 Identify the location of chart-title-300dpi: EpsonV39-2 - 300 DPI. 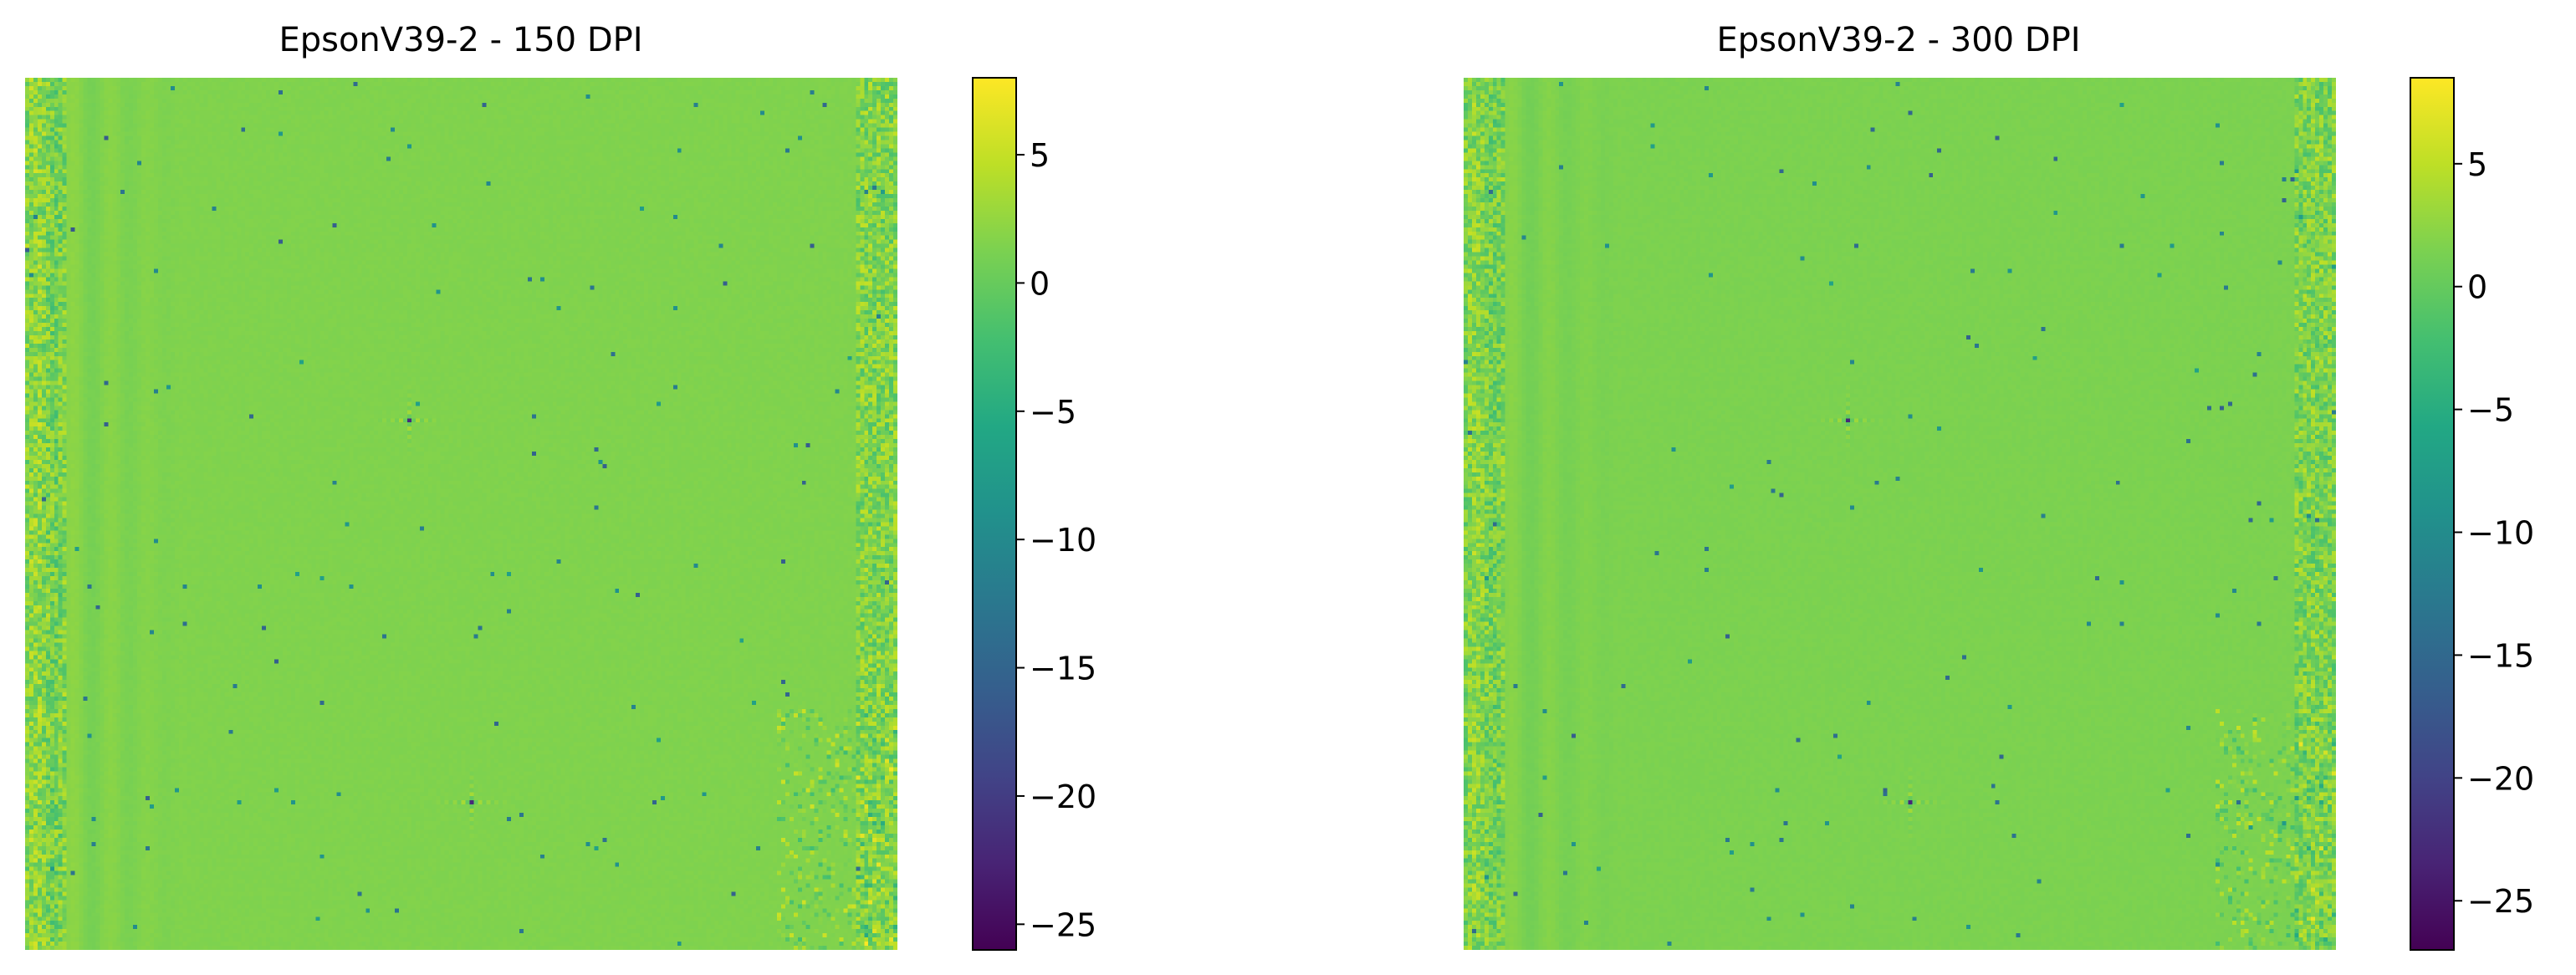
(1898, 40).